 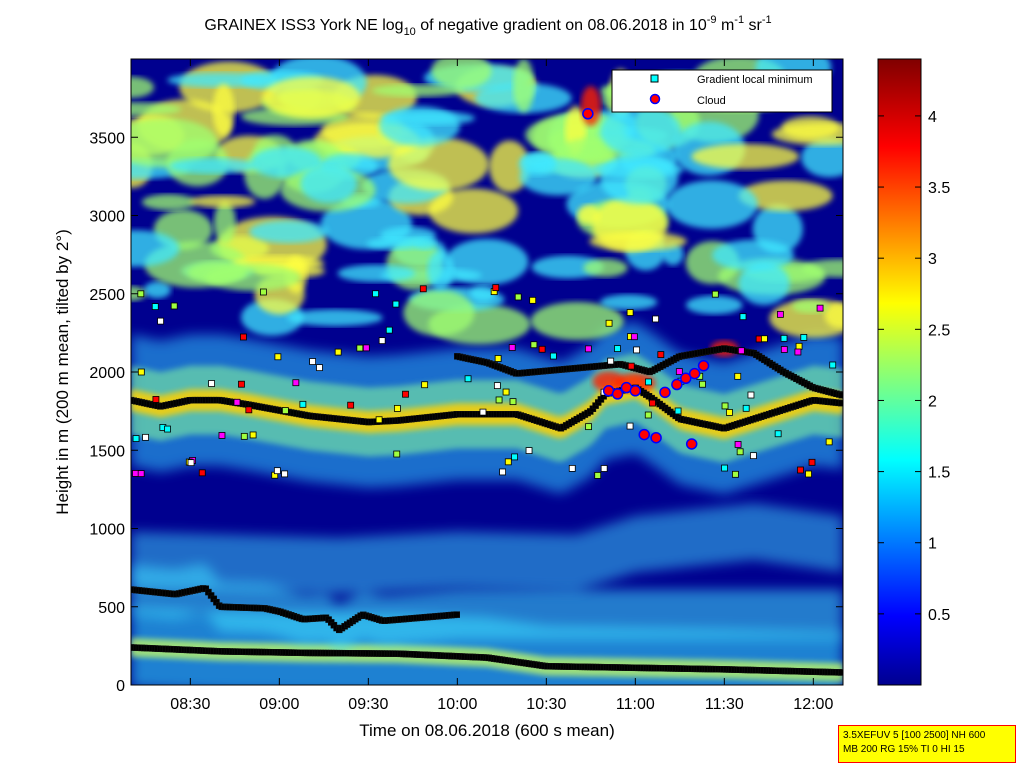 I want to click on title-part-2: of negative gradient on 08.06.2018 in 10, so click(x=561, y=25).